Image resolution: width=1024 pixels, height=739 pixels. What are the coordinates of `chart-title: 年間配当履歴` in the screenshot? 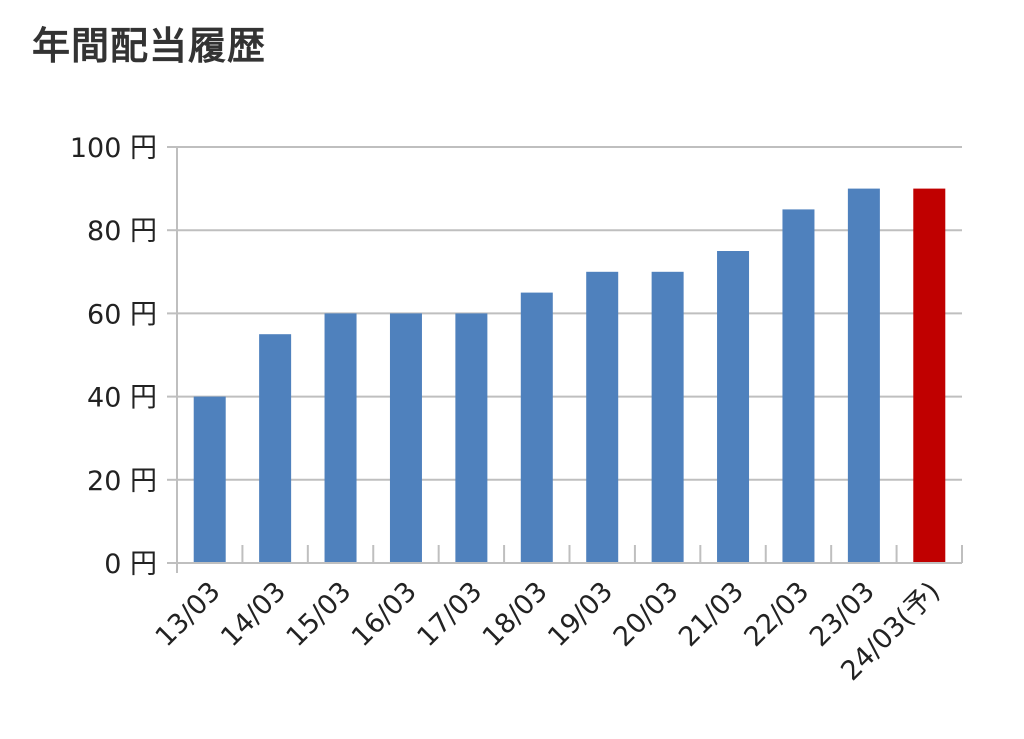 It's located at (149, 46).